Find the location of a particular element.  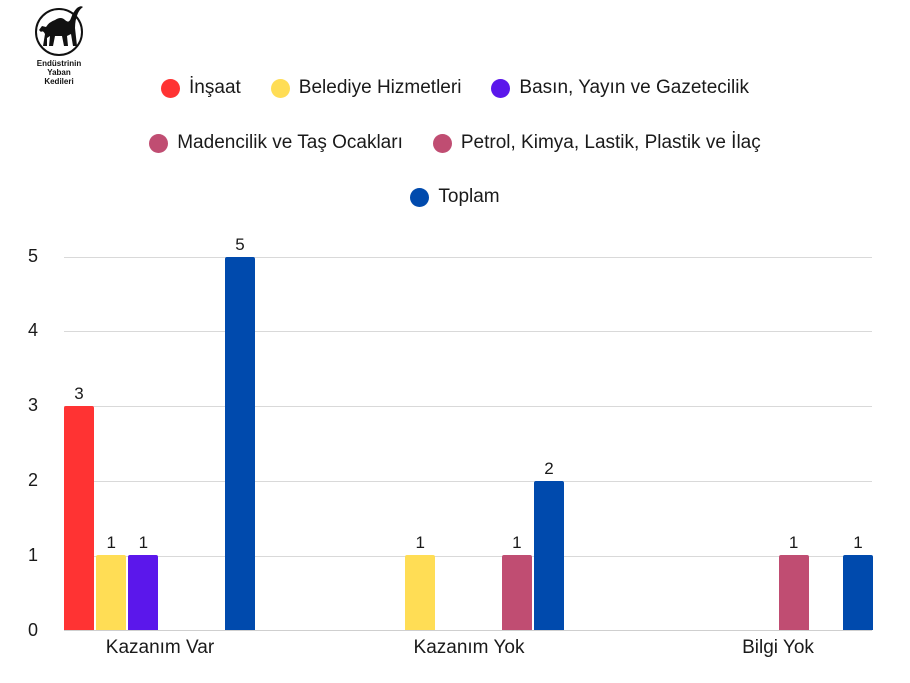

logo-text-line3: Kedileri is located at coordinates (59, 81).